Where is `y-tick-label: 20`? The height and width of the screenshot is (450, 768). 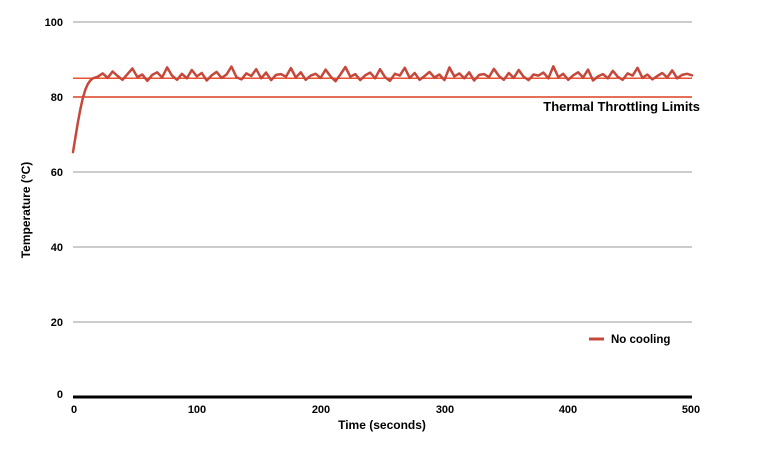
y-tick-label: 20 is located at coordinates (57, 323).